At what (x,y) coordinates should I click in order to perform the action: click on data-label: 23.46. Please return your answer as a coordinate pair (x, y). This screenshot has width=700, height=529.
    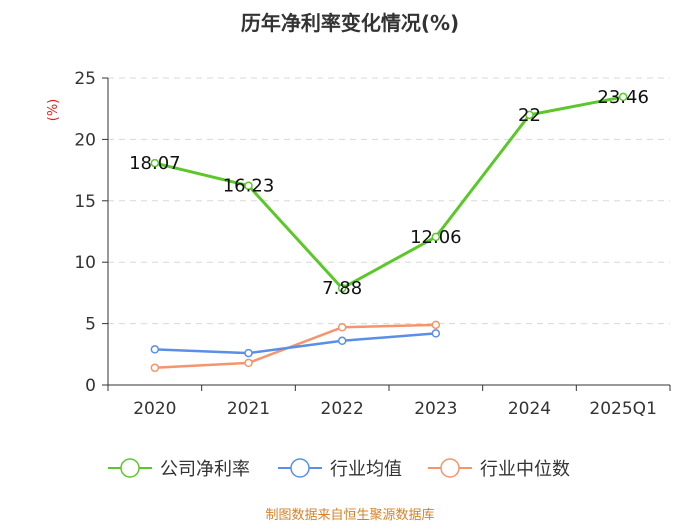
    Looking at the image, I should click on (623, 97).